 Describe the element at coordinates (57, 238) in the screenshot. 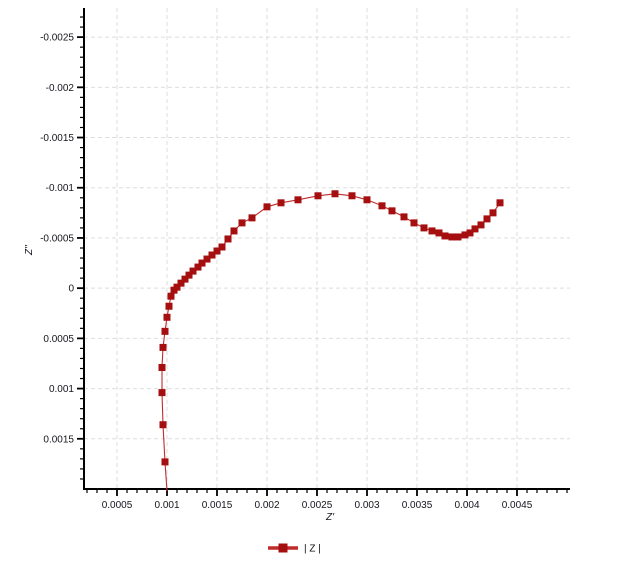

I see `y-tick-label: -0.0005` at that location.